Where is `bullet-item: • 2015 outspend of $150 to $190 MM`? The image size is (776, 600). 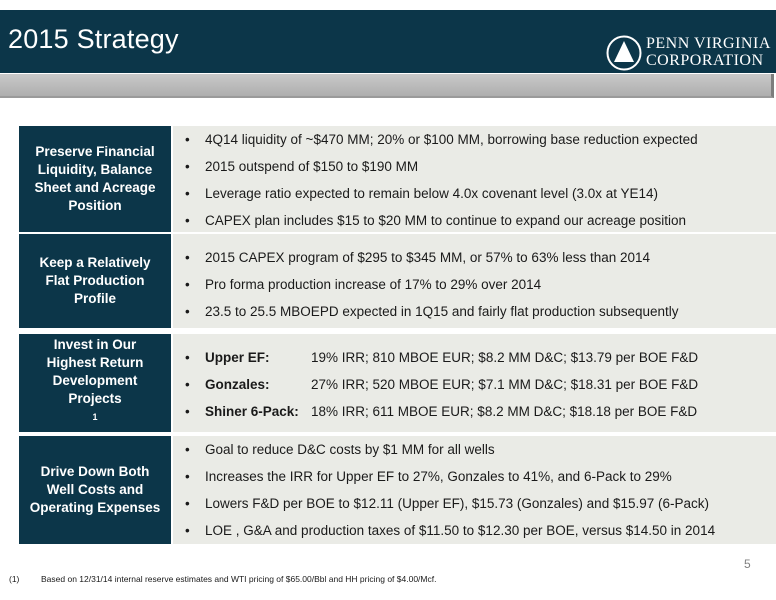
bullet-item: • 2015 outspend of $150 to $190 MM is located at coordinates (302, 166).